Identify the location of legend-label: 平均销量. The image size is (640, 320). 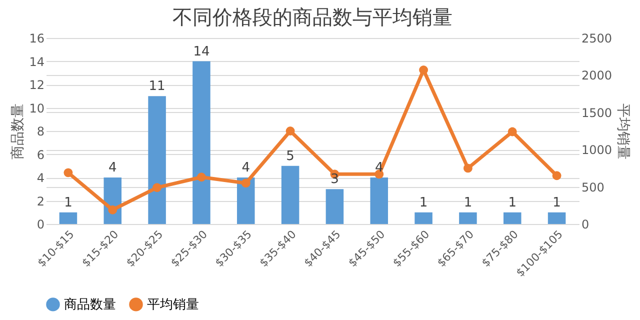
(173, 304).